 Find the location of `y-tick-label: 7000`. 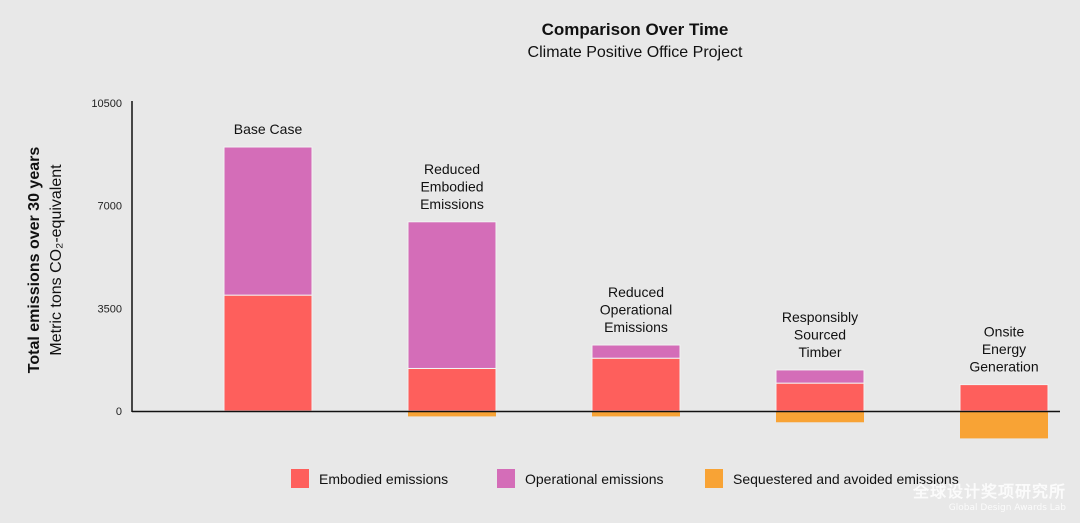

y-tick-label: 7000 is located at coordinates (110, 207).